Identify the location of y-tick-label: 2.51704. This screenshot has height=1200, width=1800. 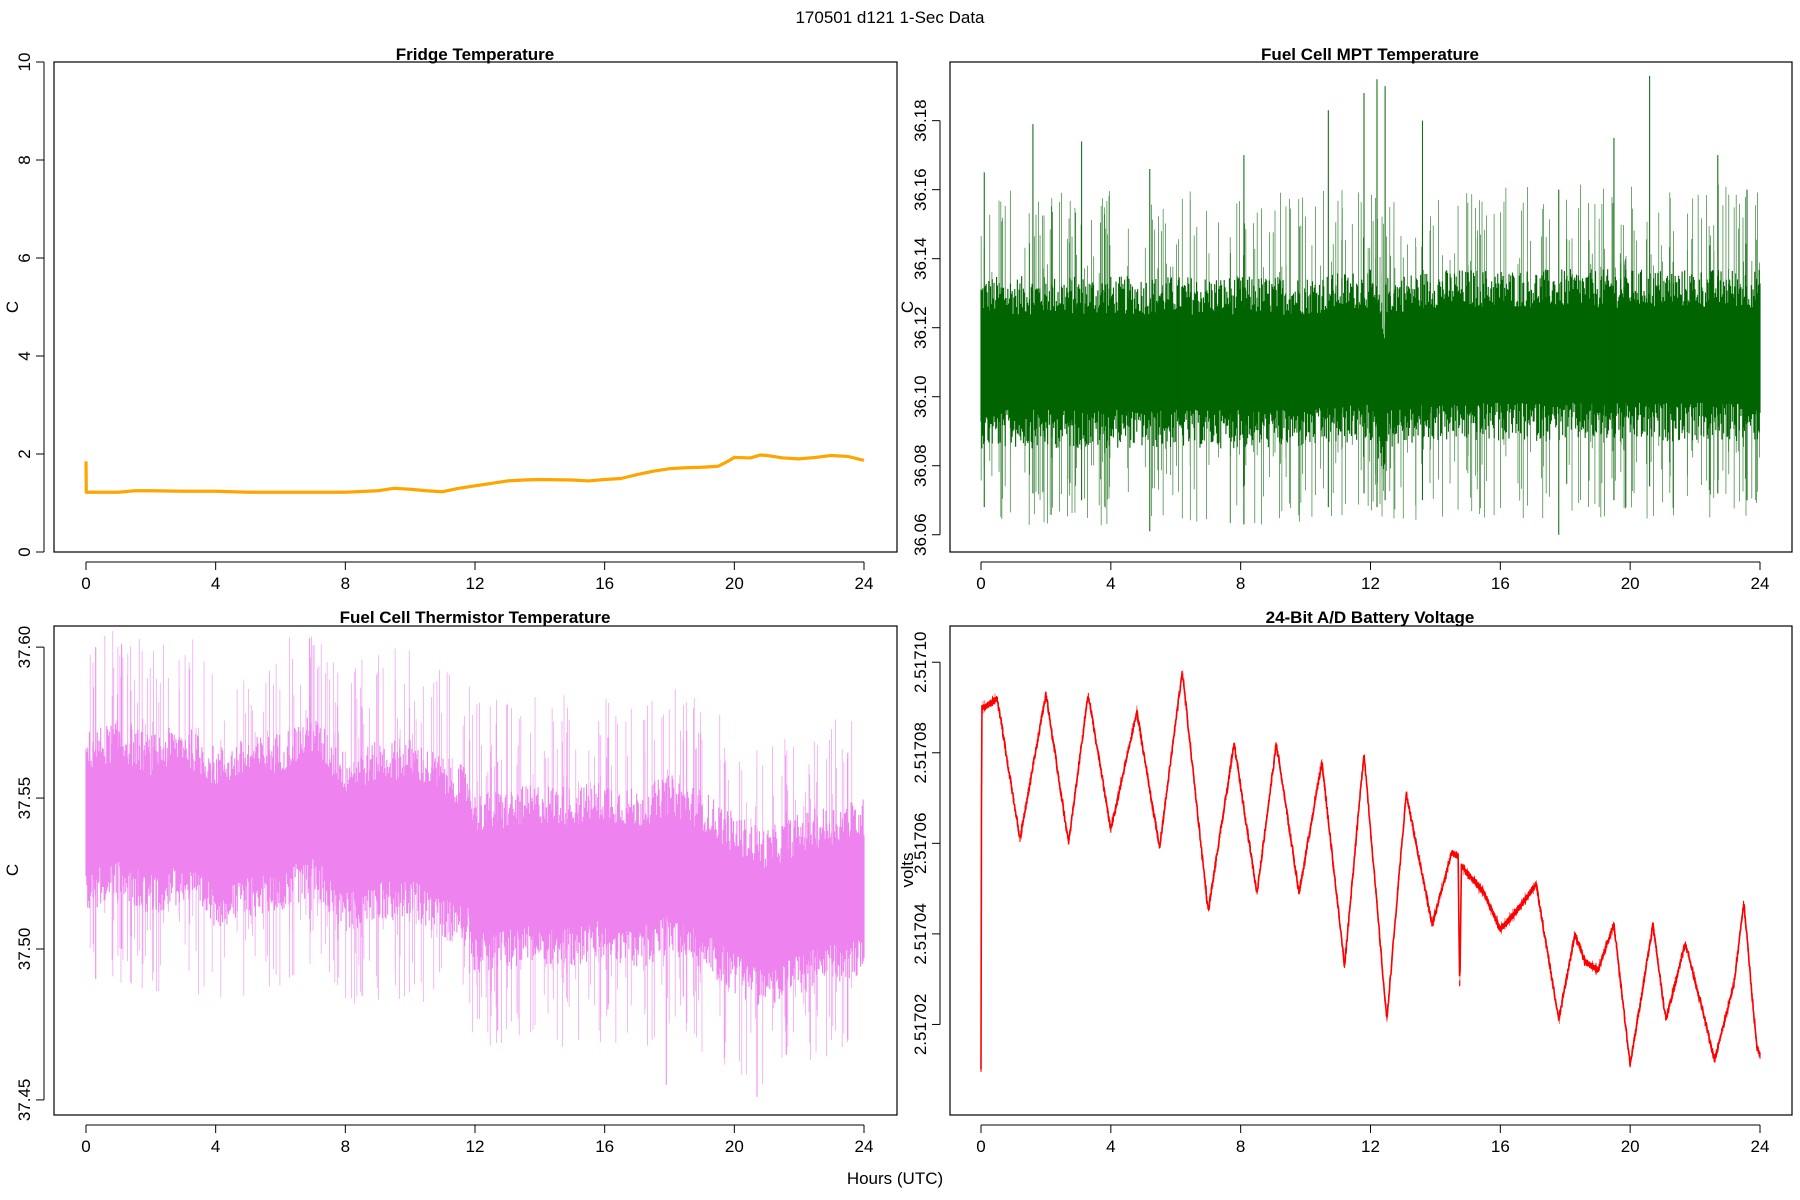
(920, 933).